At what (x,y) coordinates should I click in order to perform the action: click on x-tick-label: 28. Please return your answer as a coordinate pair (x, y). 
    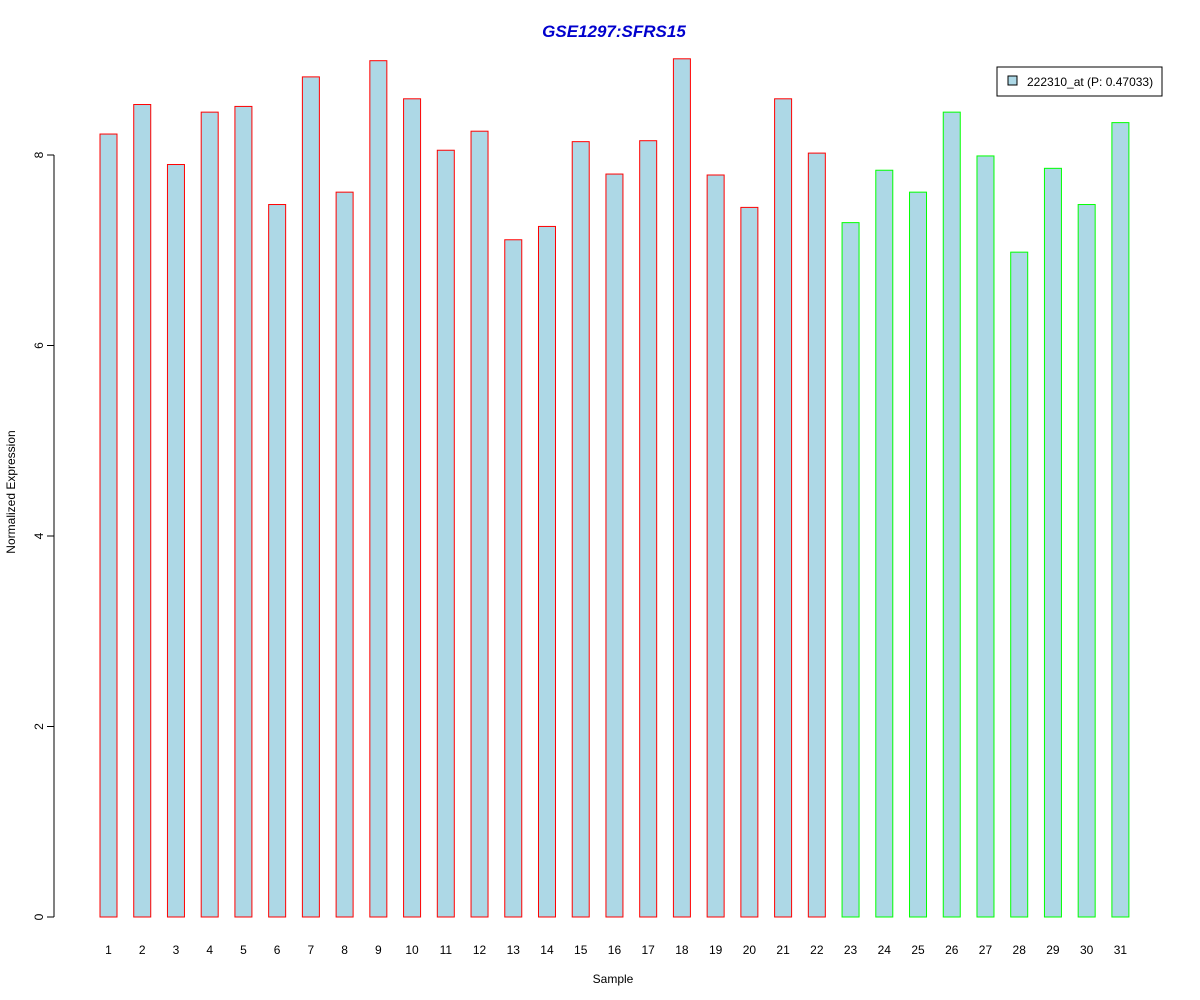
    Looking at the image, I should click on (1020, 950).